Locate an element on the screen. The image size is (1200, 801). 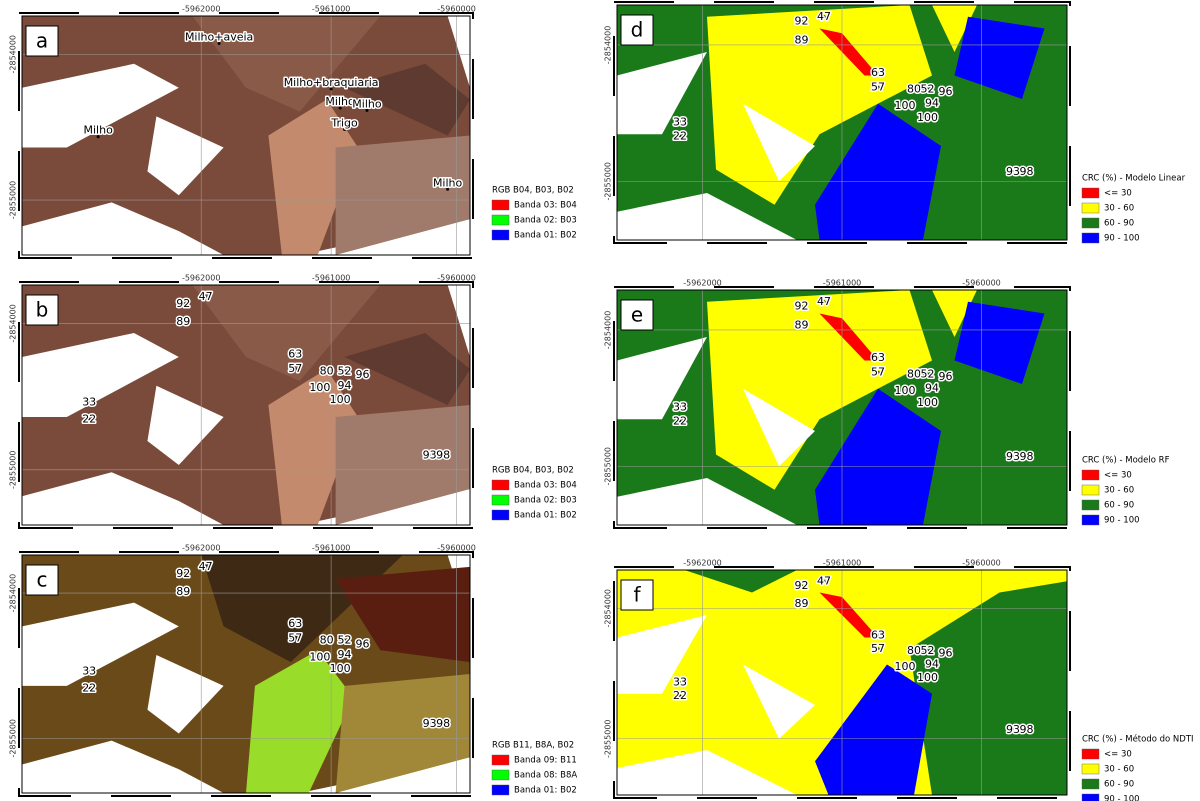
x-tick-label: -5960000 is located at coordinates (981, 563).